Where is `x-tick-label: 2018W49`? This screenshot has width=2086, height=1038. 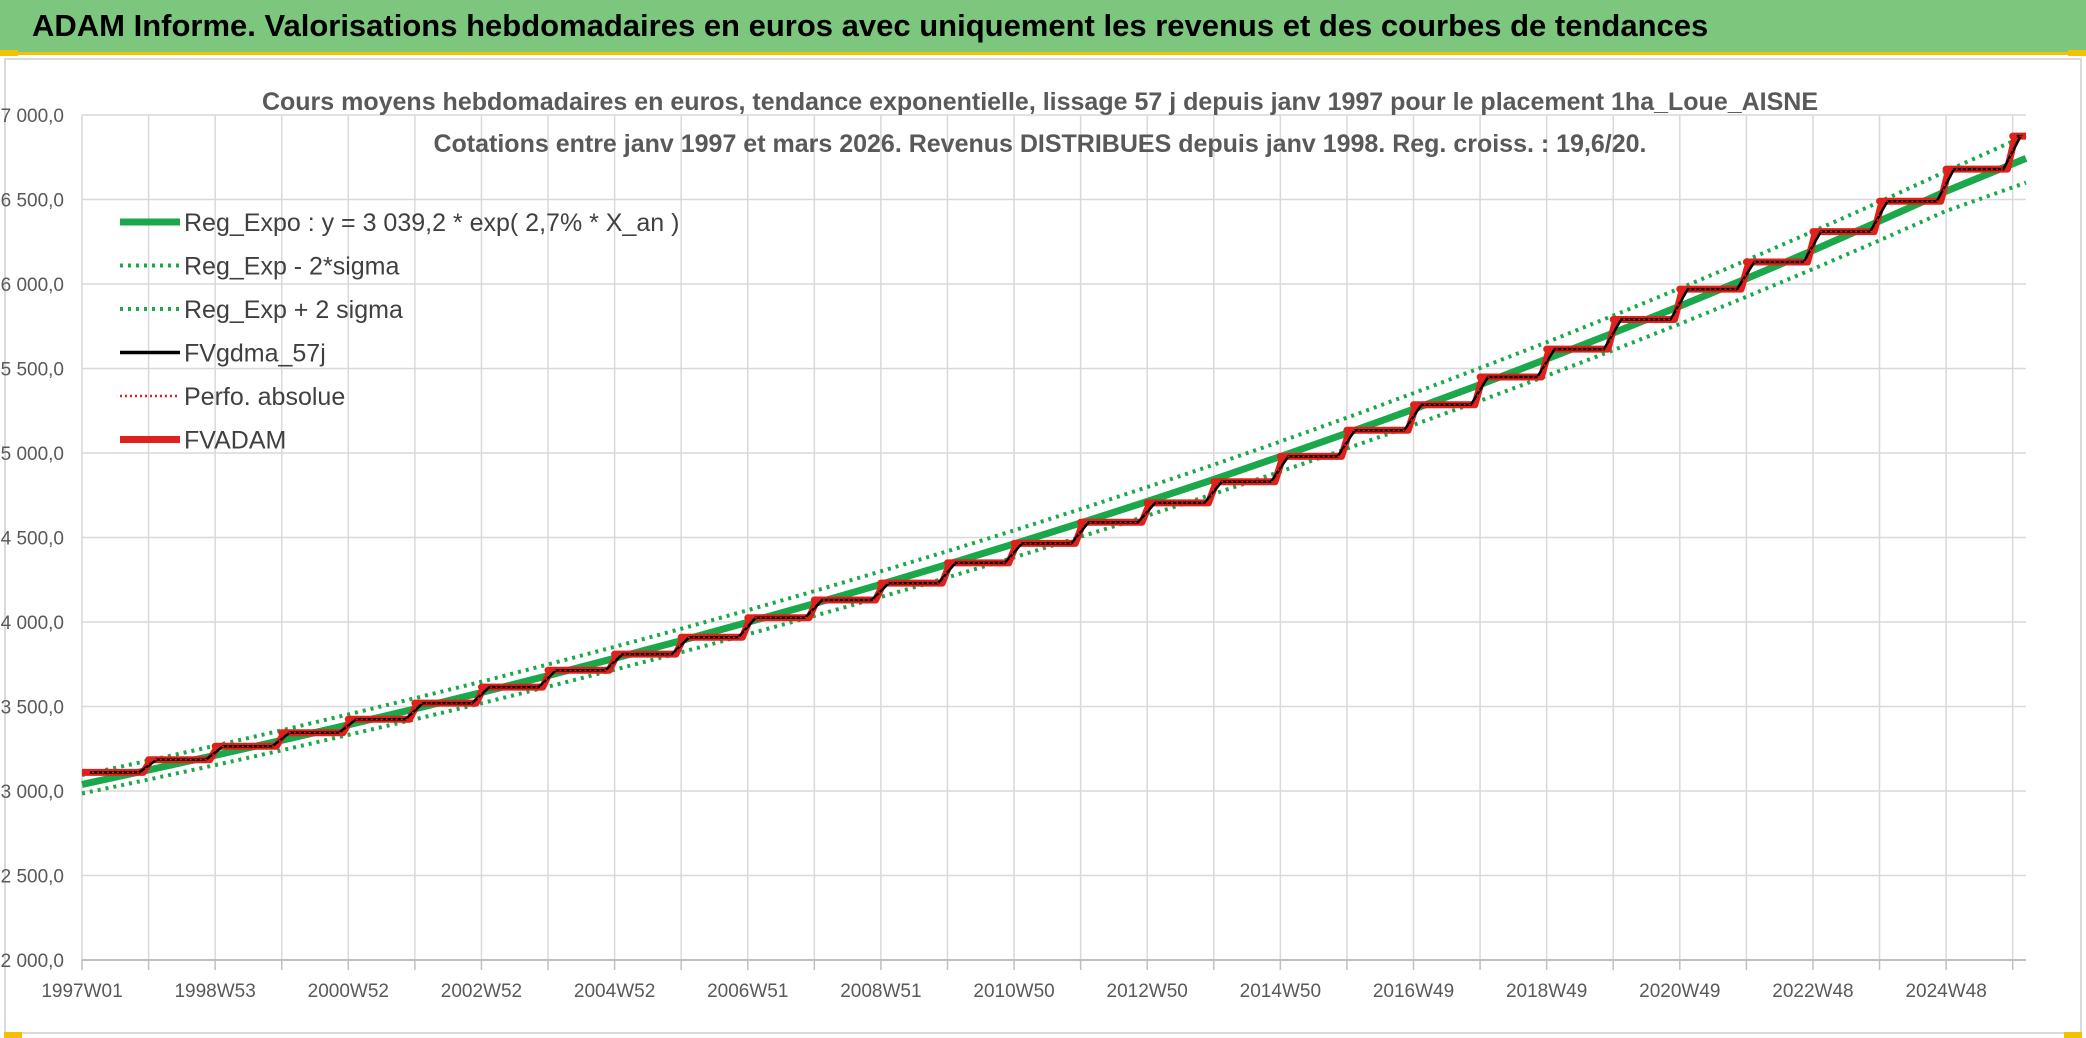 x-tick-label: 2018W49 is located at coordinates (1546, 991).